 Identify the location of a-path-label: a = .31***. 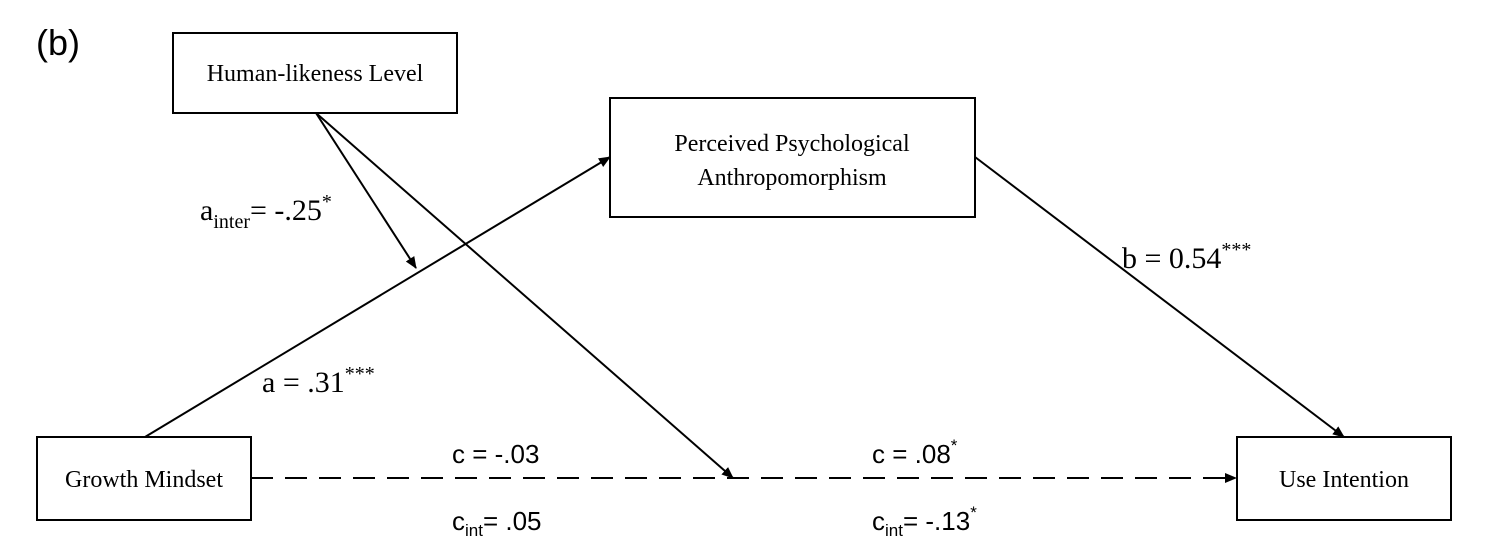
(318, 381).